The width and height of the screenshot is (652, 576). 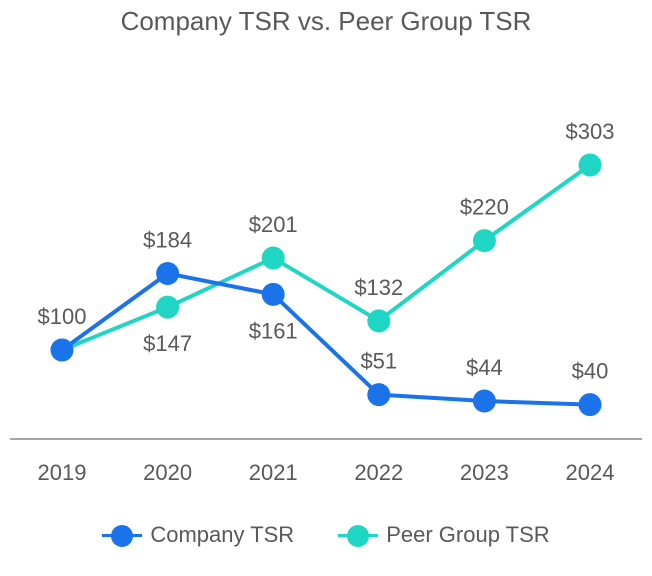 I want to click on data-label-peer-2021: $201, so click(x=273, y=224).